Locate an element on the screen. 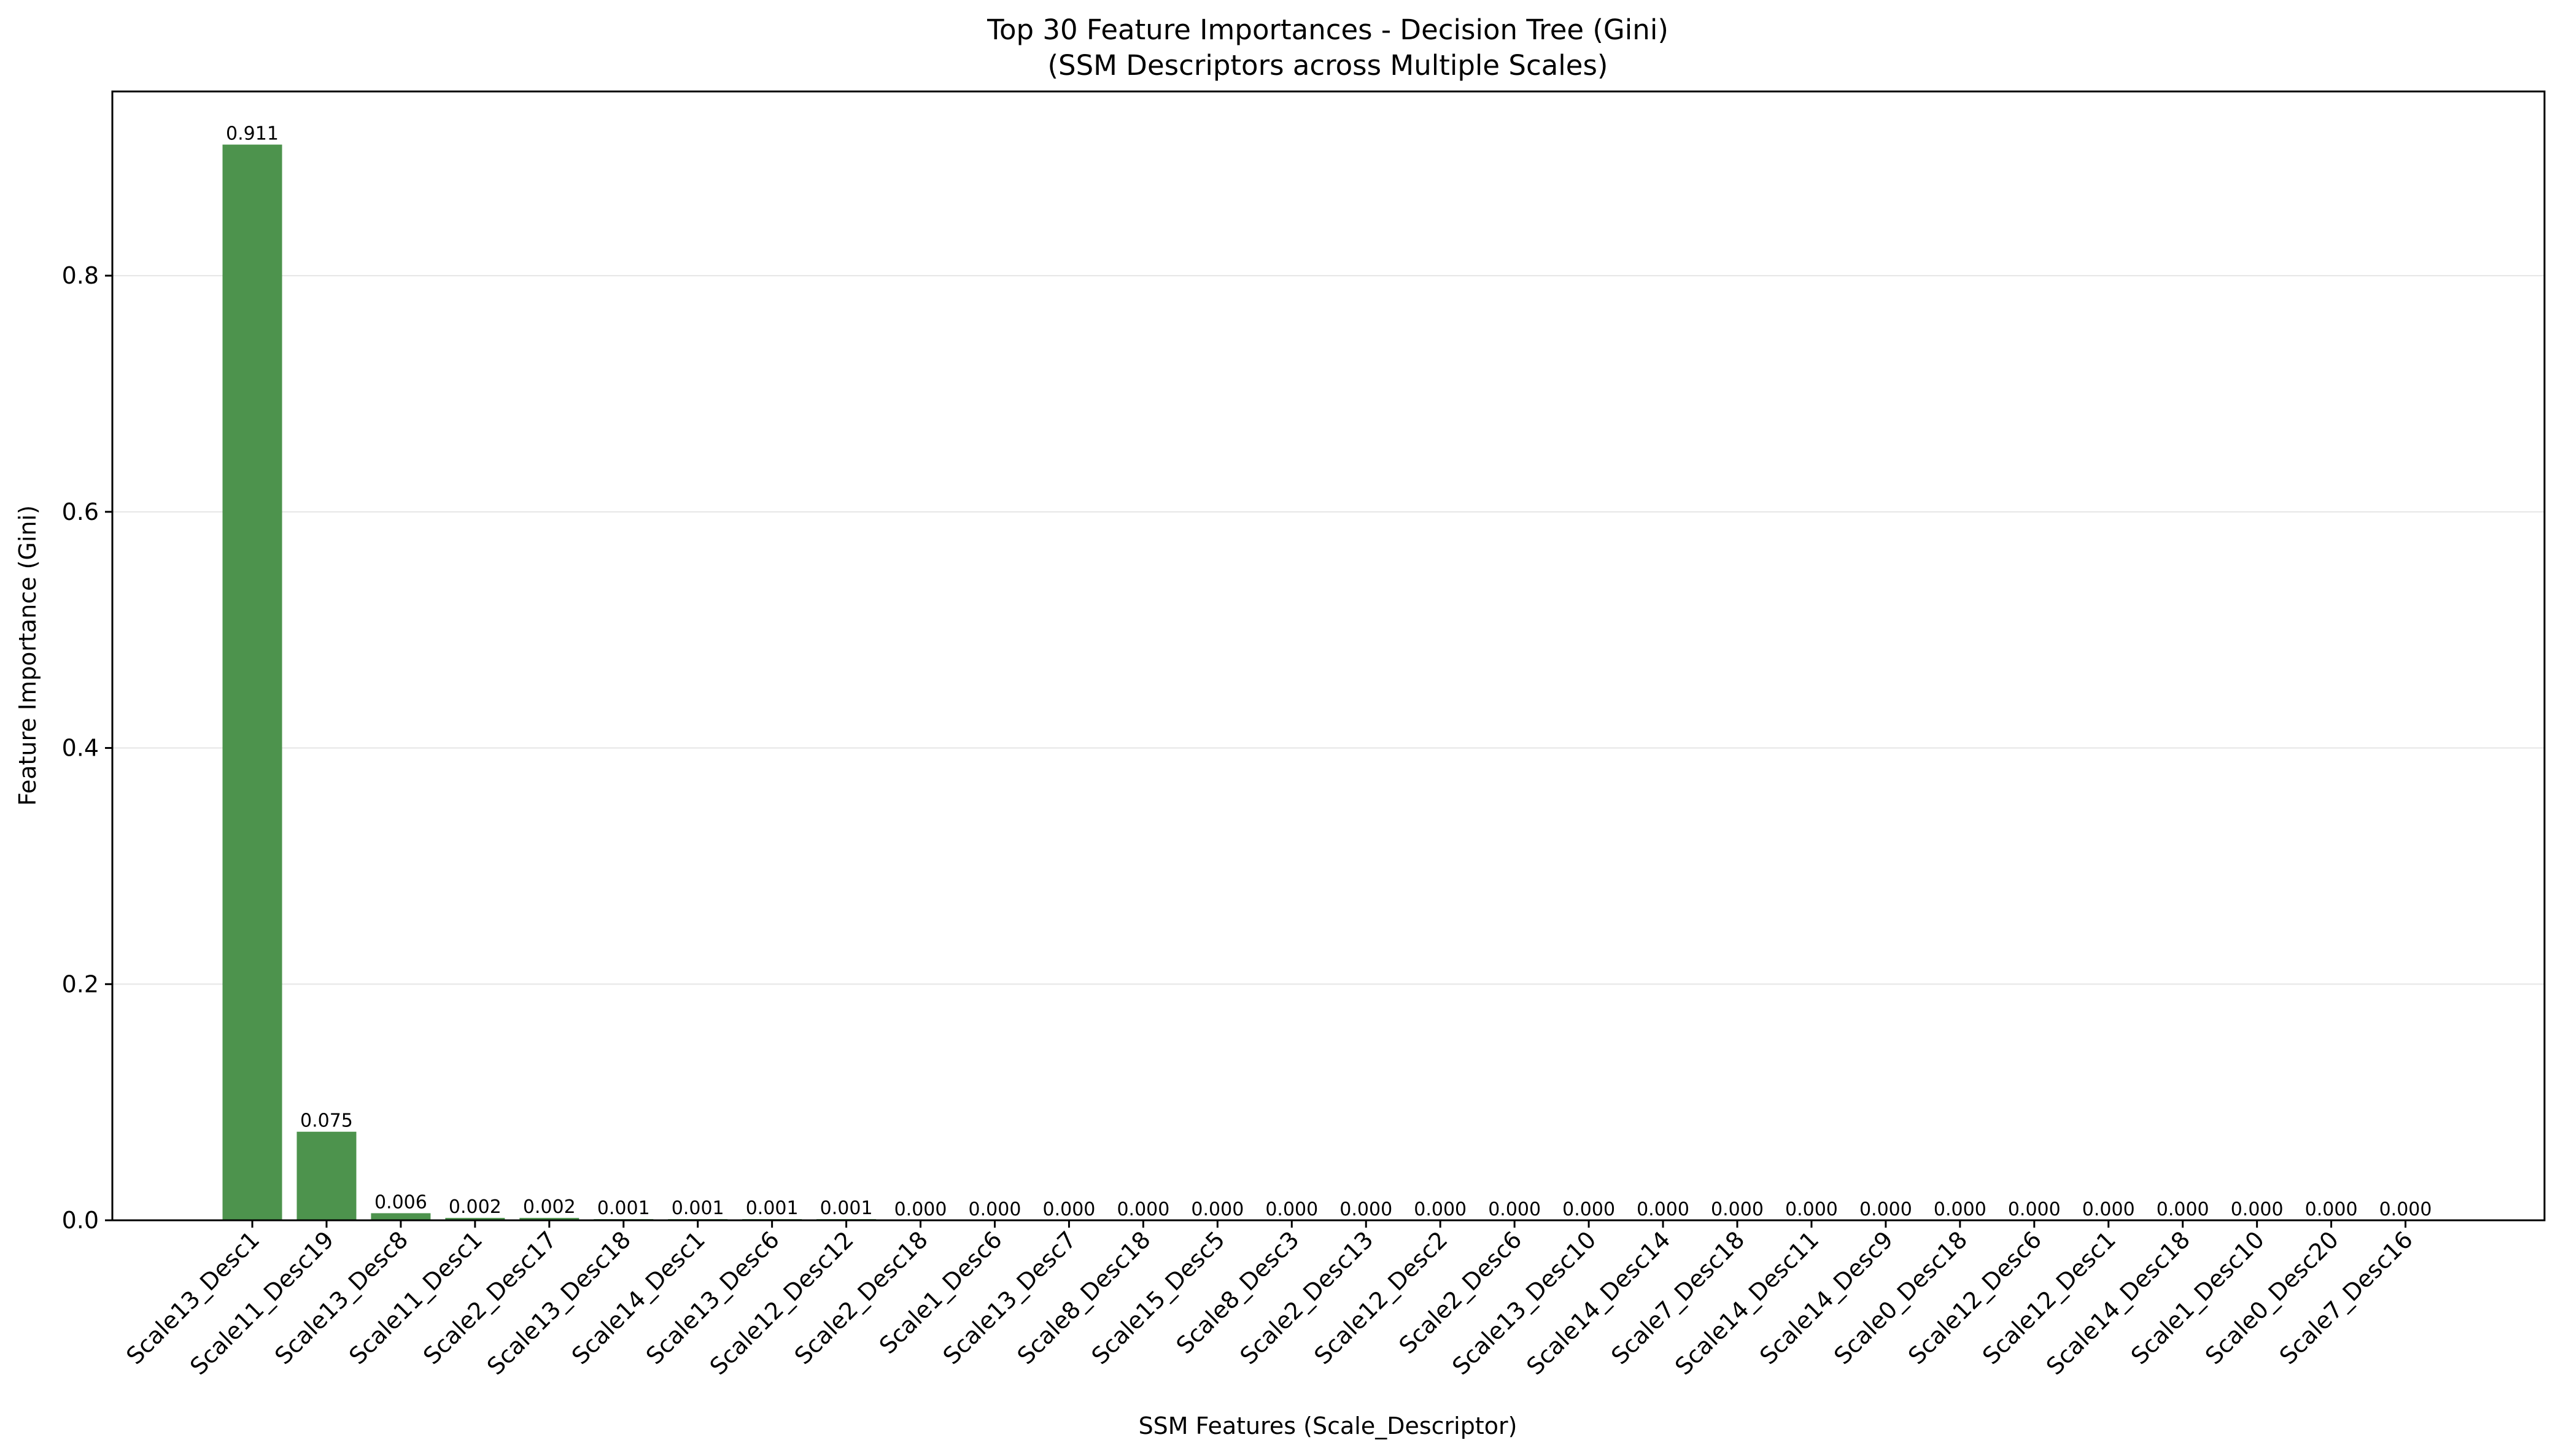 This screenshot has height=1456, width=2558. bar-value-label: 0.075 is located at coordinates (326, 1121).